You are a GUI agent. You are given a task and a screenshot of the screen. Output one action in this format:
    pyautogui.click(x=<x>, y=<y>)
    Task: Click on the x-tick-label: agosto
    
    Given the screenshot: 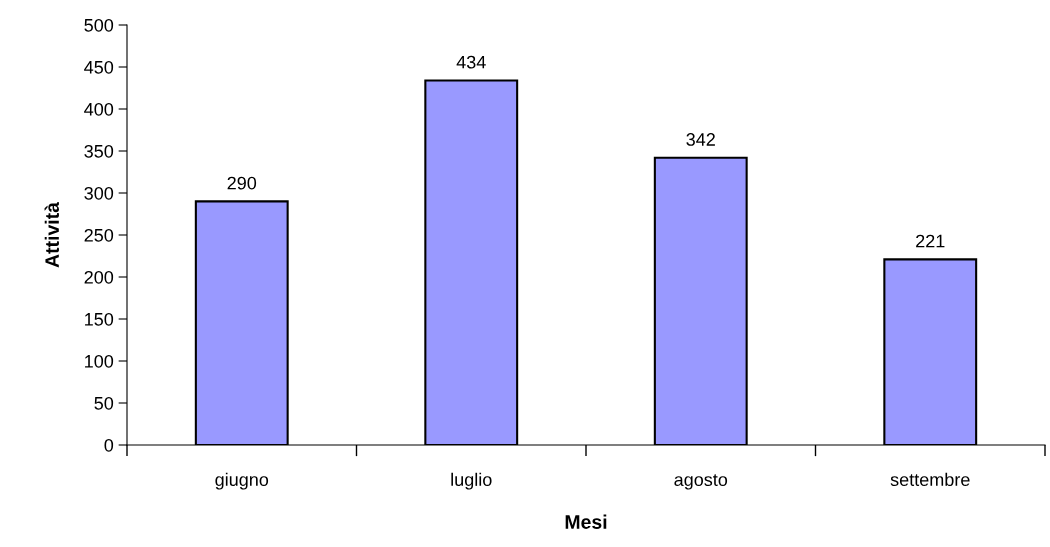 What is the action you would take?
    pyautogui.click(x=701, y=482)
    